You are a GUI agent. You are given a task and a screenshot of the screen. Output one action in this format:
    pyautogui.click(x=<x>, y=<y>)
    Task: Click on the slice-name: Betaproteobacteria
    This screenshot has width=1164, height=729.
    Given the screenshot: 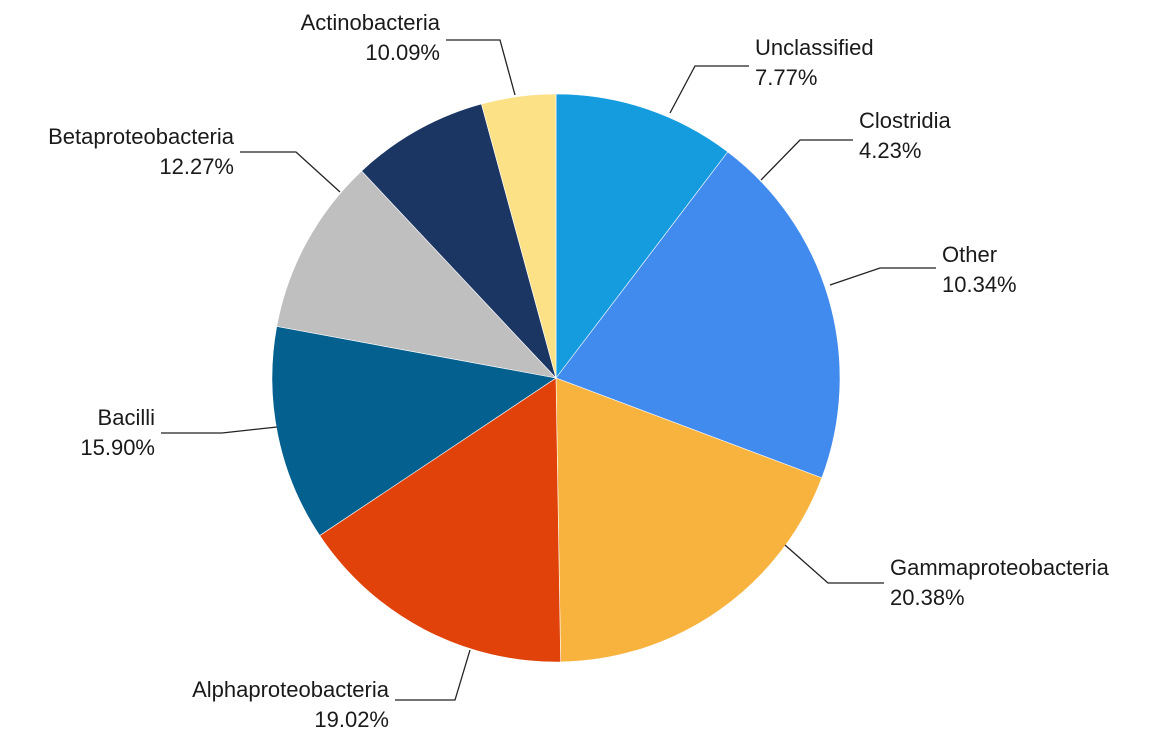 What is the action you would take?
    pyautogui.click(x=141, y=136)
    